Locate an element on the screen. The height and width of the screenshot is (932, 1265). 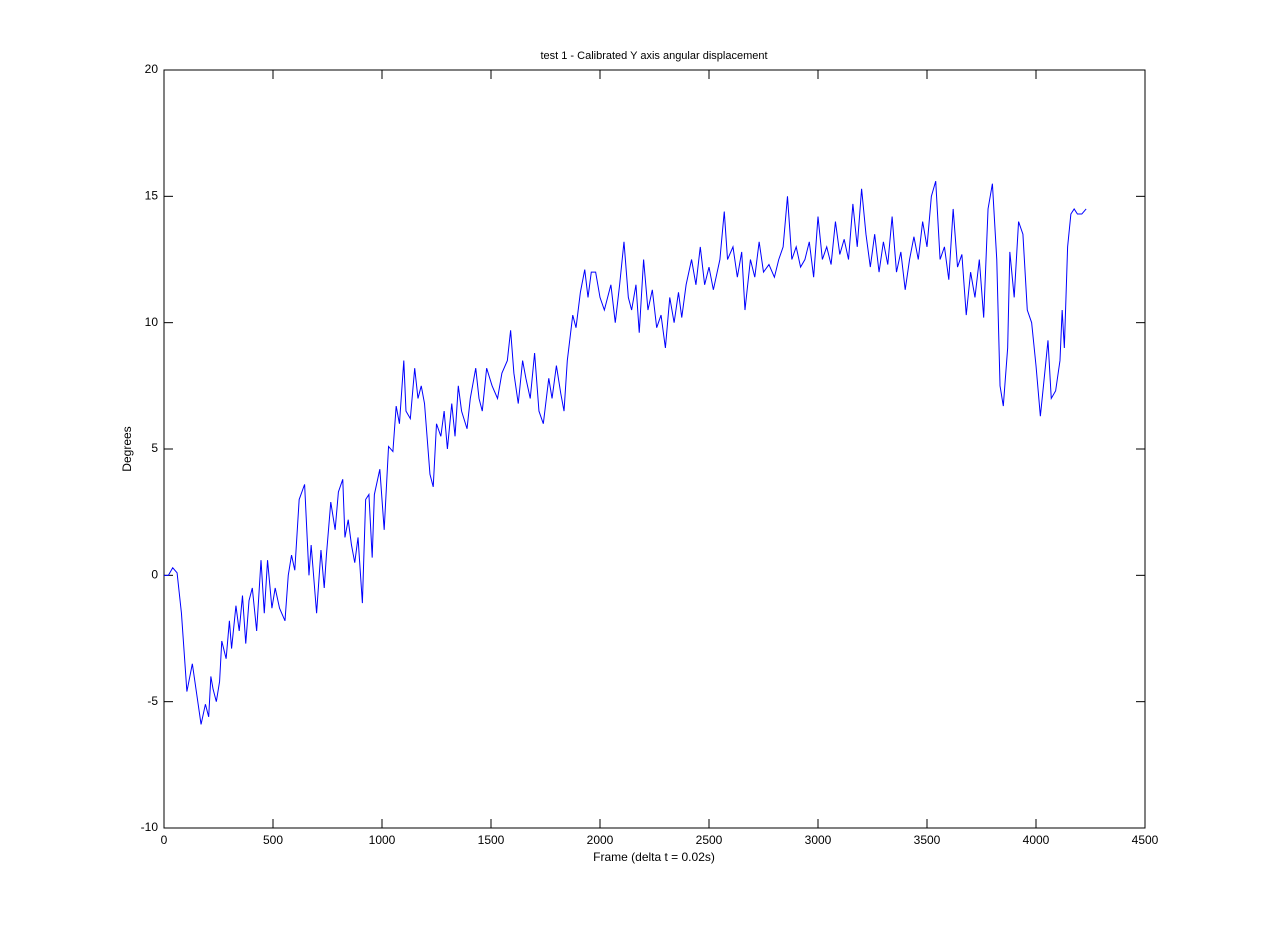
y-tick-label: 10 is located at coordinates (152, 322).